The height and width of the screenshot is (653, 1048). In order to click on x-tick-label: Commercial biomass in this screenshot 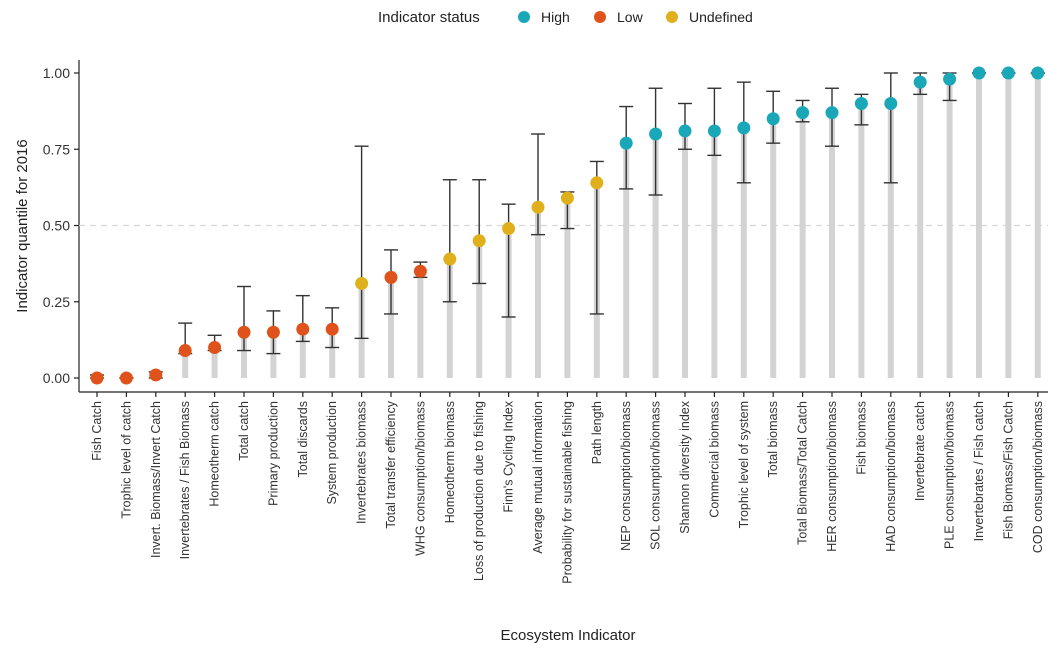, I will do `click(714, 459)`.